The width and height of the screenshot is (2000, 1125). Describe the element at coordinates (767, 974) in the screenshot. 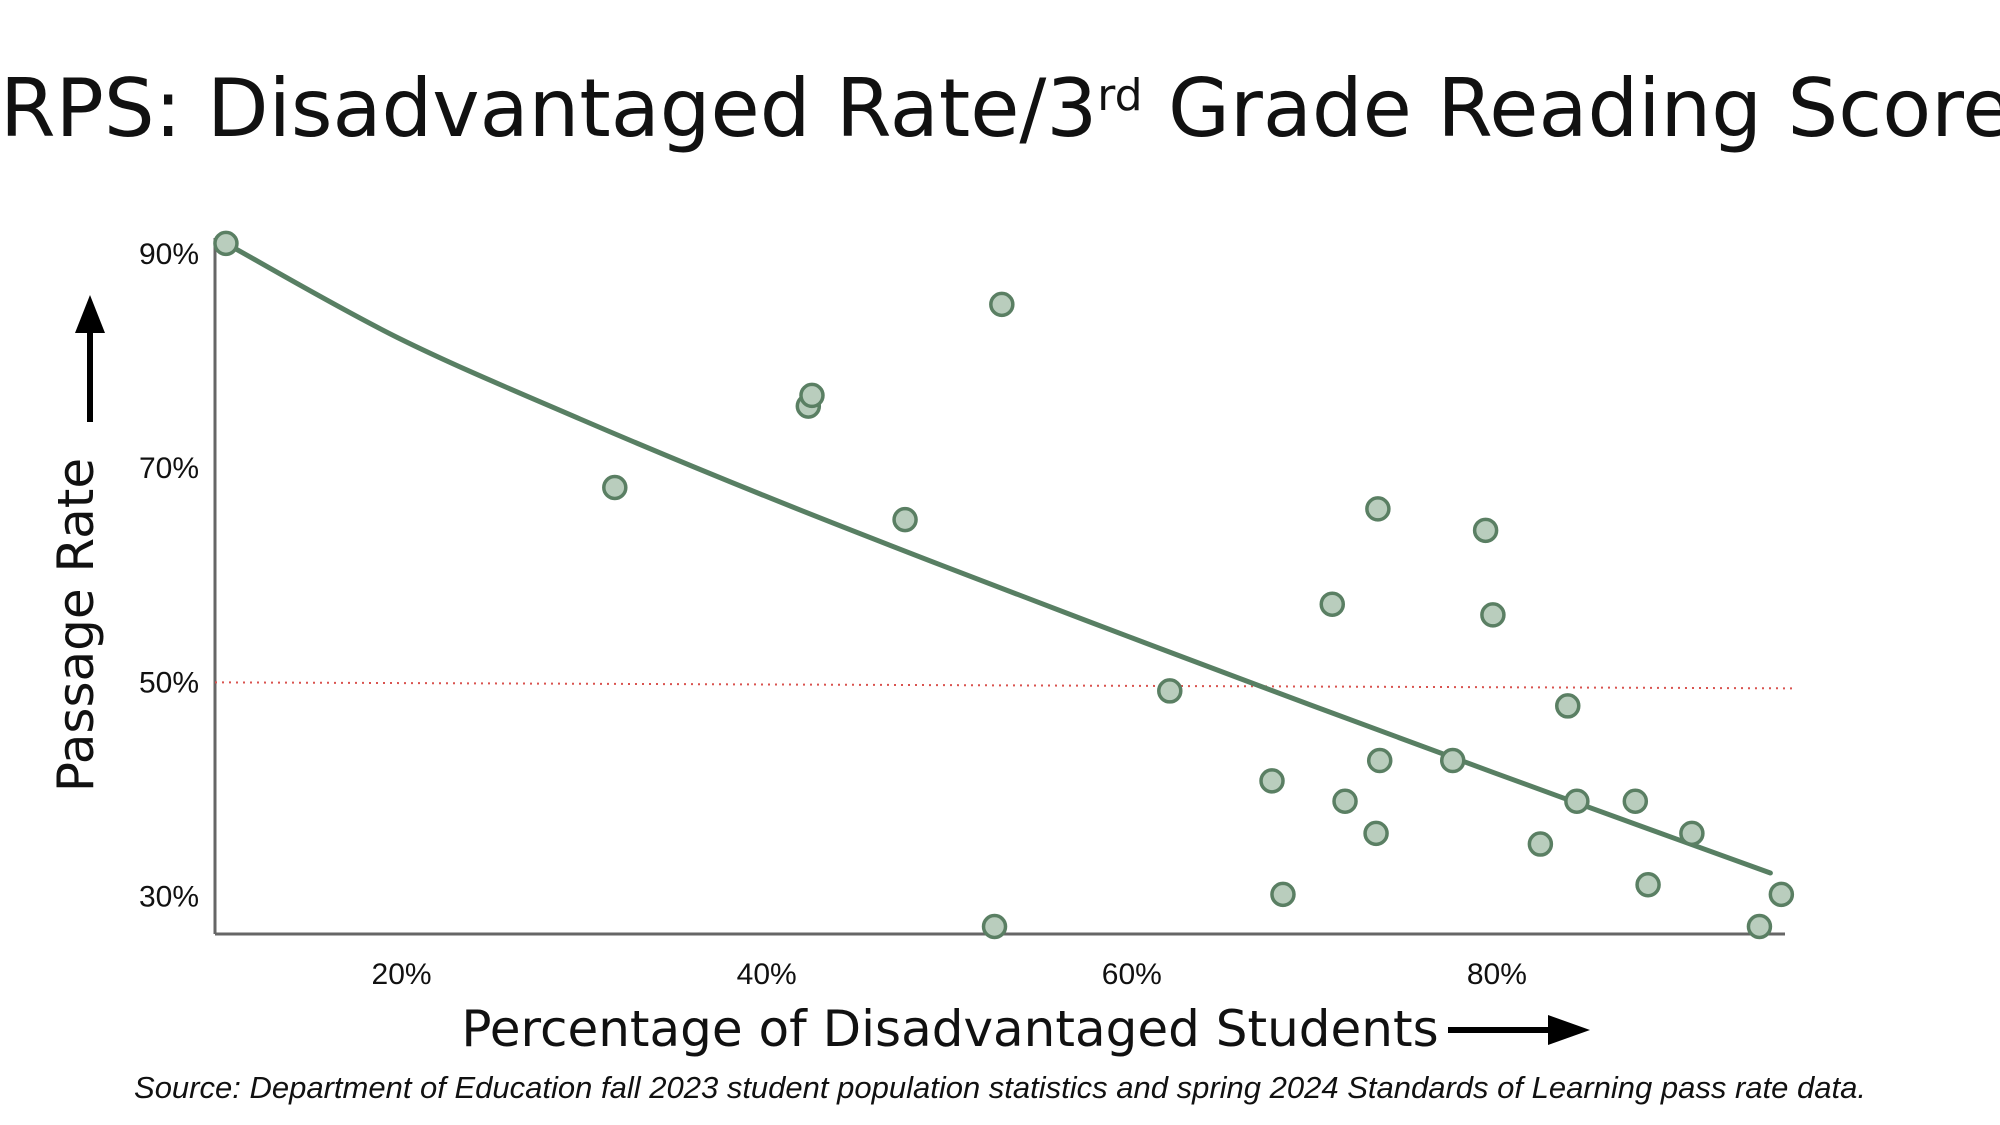

I see `x-tick-label: 40%` at that location.